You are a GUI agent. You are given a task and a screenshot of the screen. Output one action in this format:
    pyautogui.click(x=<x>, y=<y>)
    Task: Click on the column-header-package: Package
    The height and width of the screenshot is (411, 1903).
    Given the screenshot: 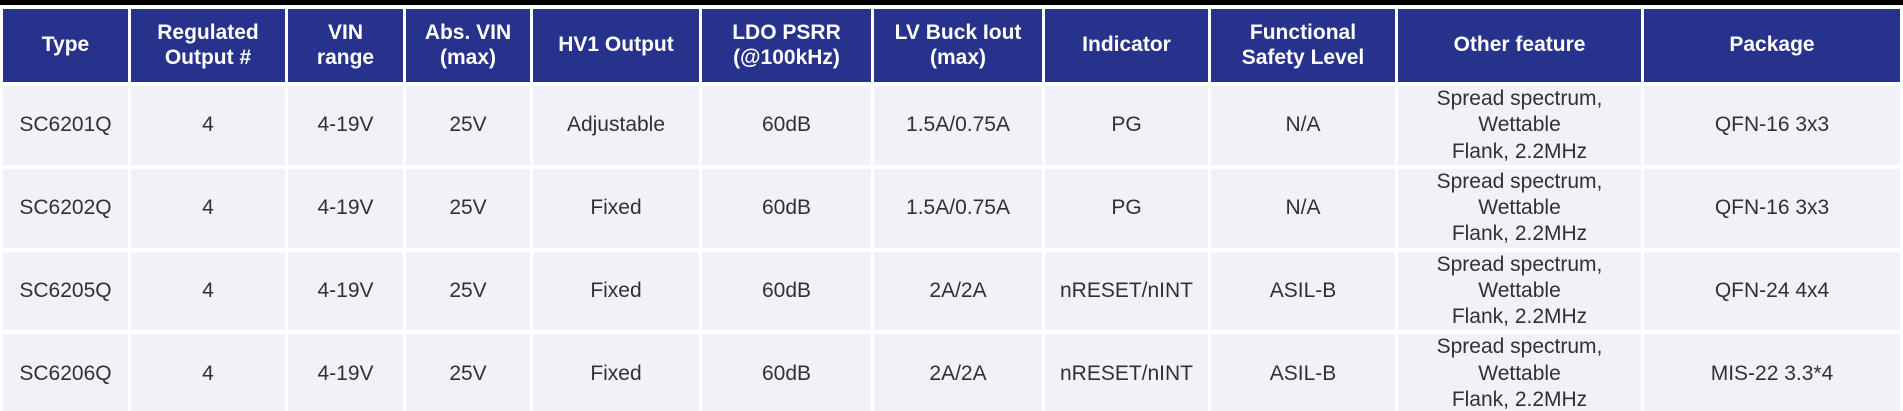 What is the action you would take?
    pyautogui.click(x=1772, y=45)
    